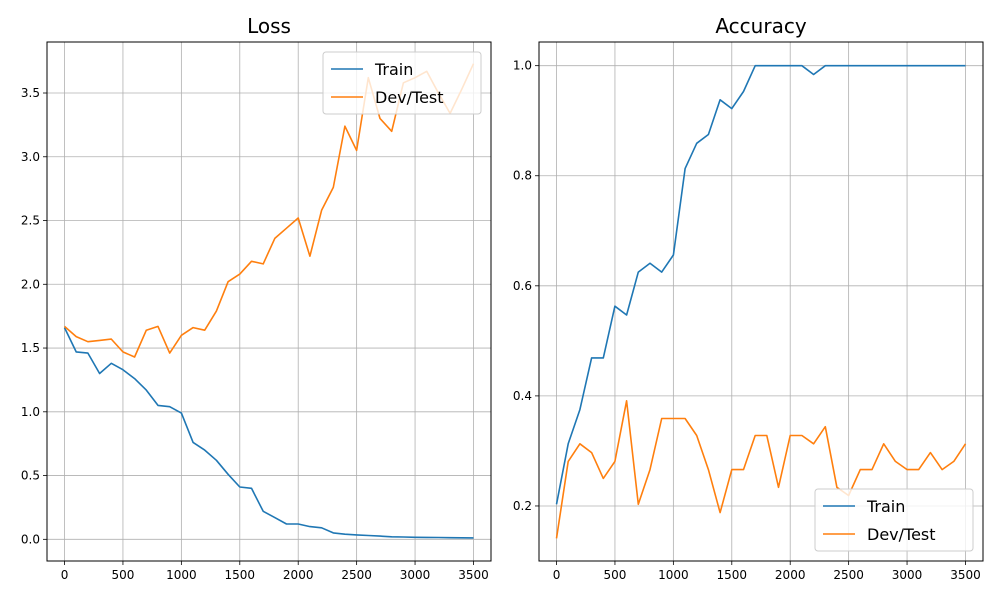 This screenshot has width=1000, height=600. Describe the element at coordinates (522, 286) in the screenshot. I see `y-tick-label: 0.6` at that location.